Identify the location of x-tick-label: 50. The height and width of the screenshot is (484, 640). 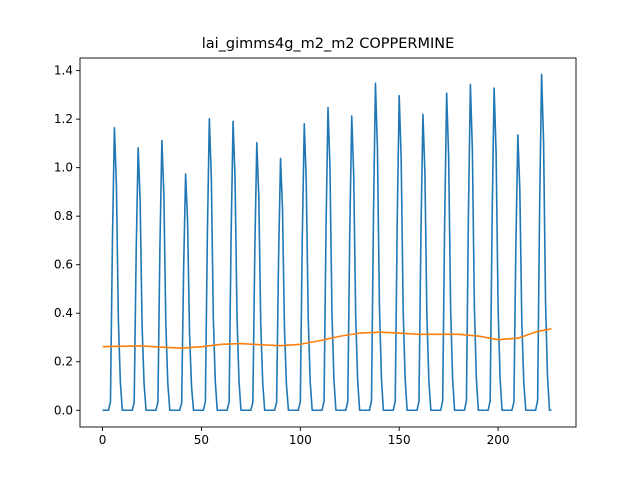
(201, 440).